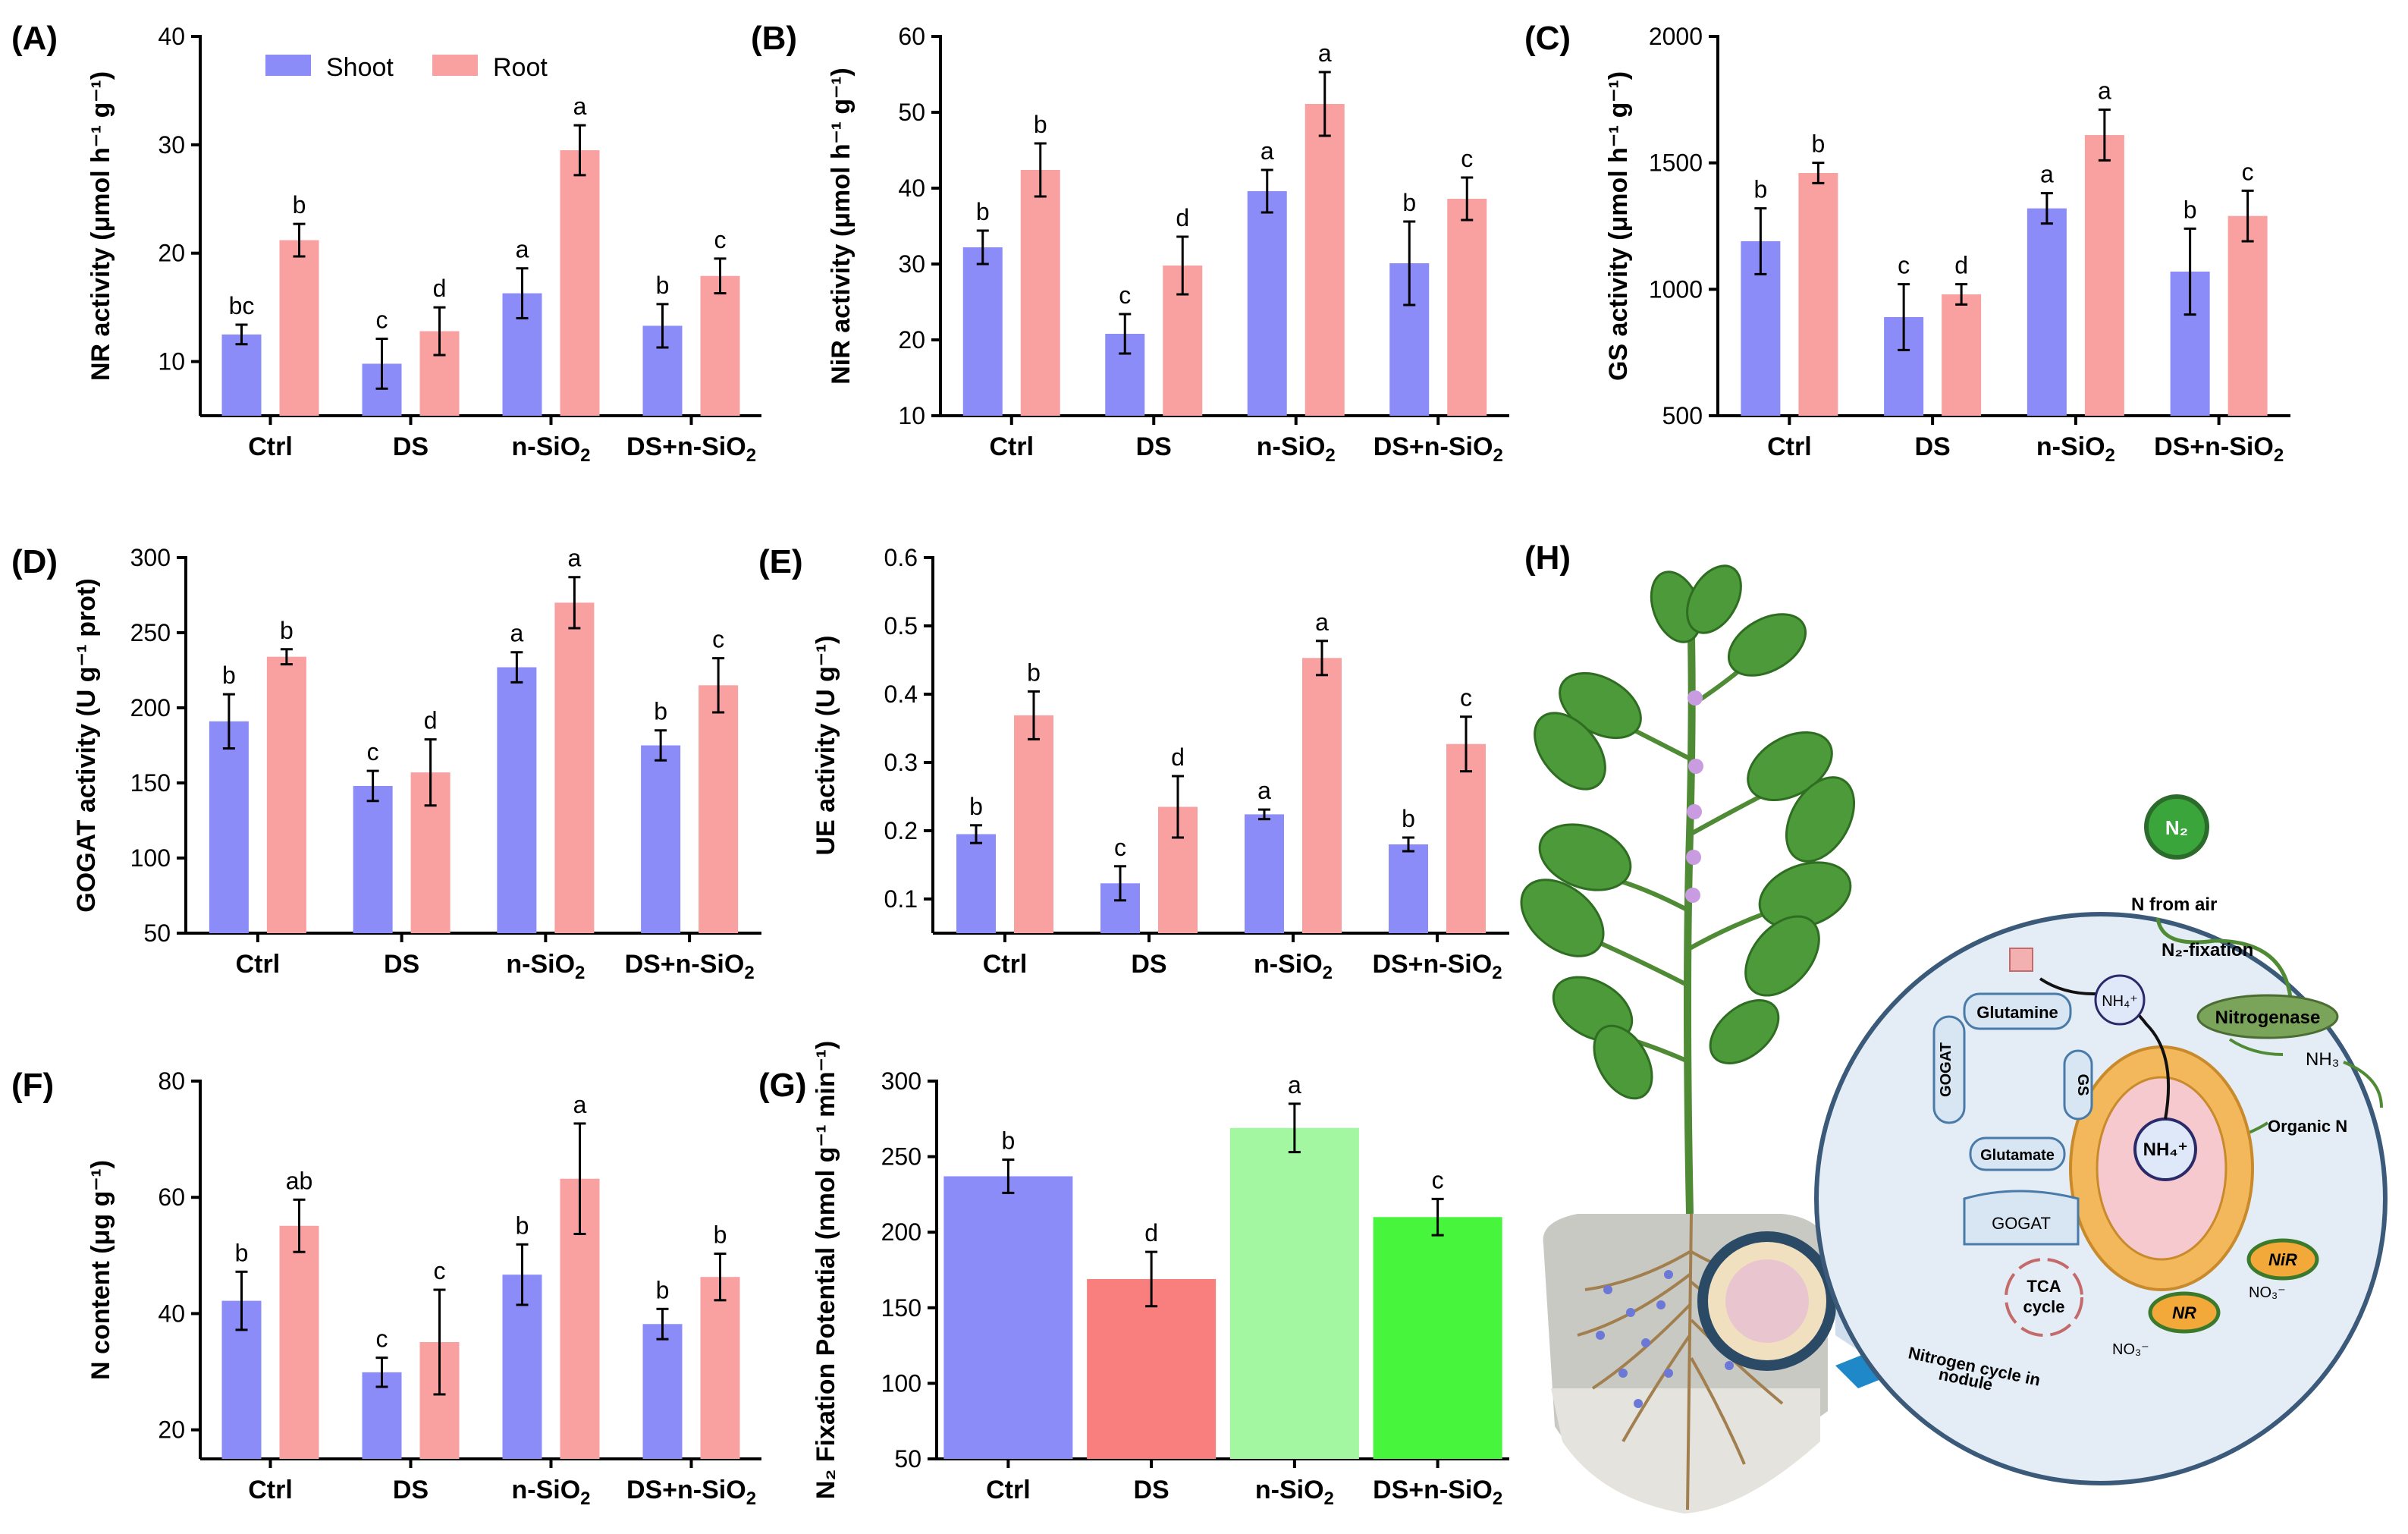 This screenshot has height=1534, width=2408. What do you see at coordinates (1691, 1361) in the screenshot?
I see `root-system` at bounding box center [1691, 1361].